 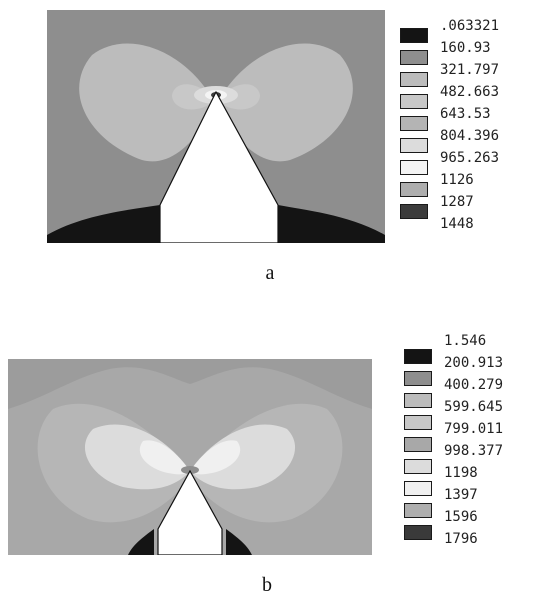 I want to click on legend-label: 1.546, so click(x=465, y=341).